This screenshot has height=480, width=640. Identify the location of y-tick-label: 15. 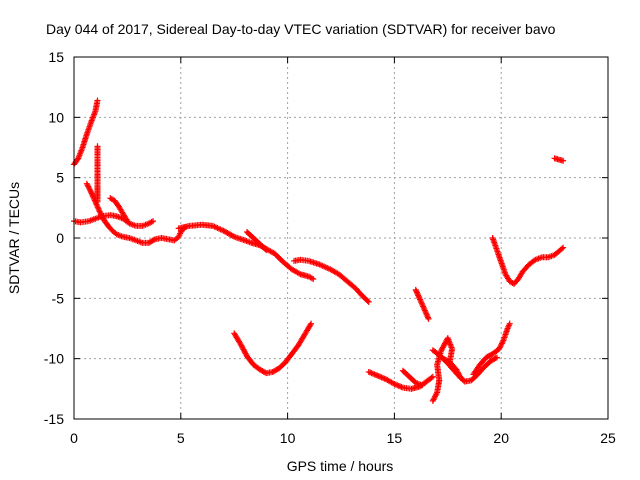
(56, 57).